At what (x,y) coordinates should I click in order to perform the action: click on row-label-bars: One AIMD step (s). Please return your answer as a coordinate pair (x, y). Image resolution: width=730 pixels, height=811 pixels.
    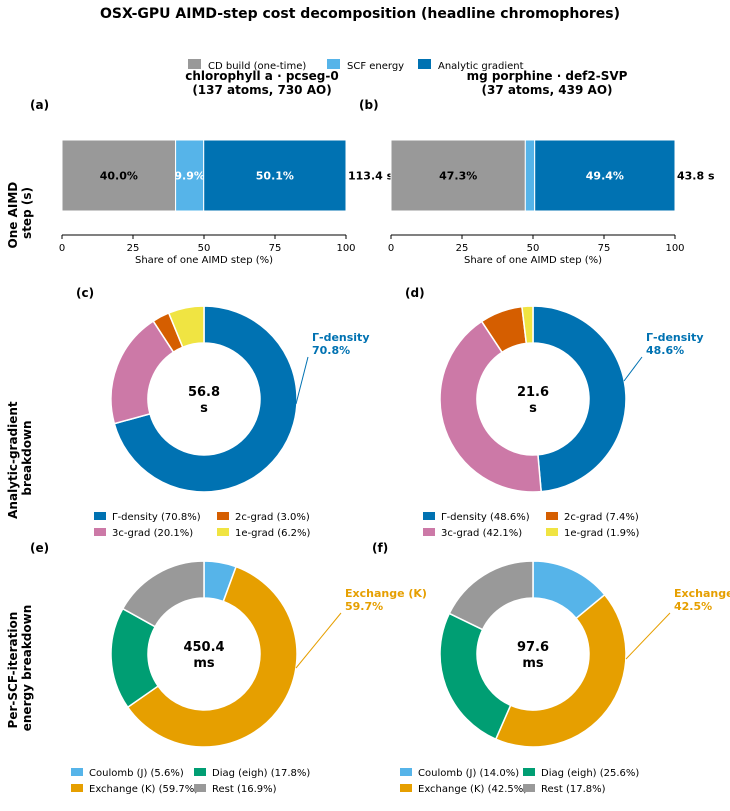
    Looking at the image, I should click on (20, 213).